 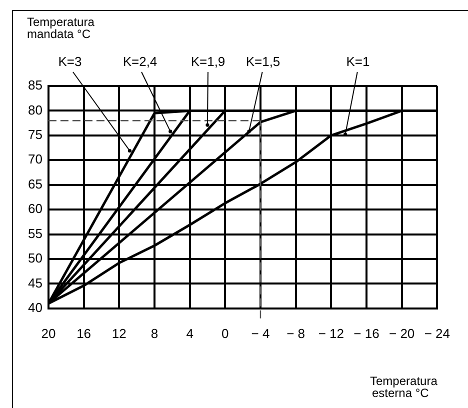 What do you see at coordinates (84, 333) in the screenshot?
I see `x-tick-label: 16` at bounding box center [84, 333].